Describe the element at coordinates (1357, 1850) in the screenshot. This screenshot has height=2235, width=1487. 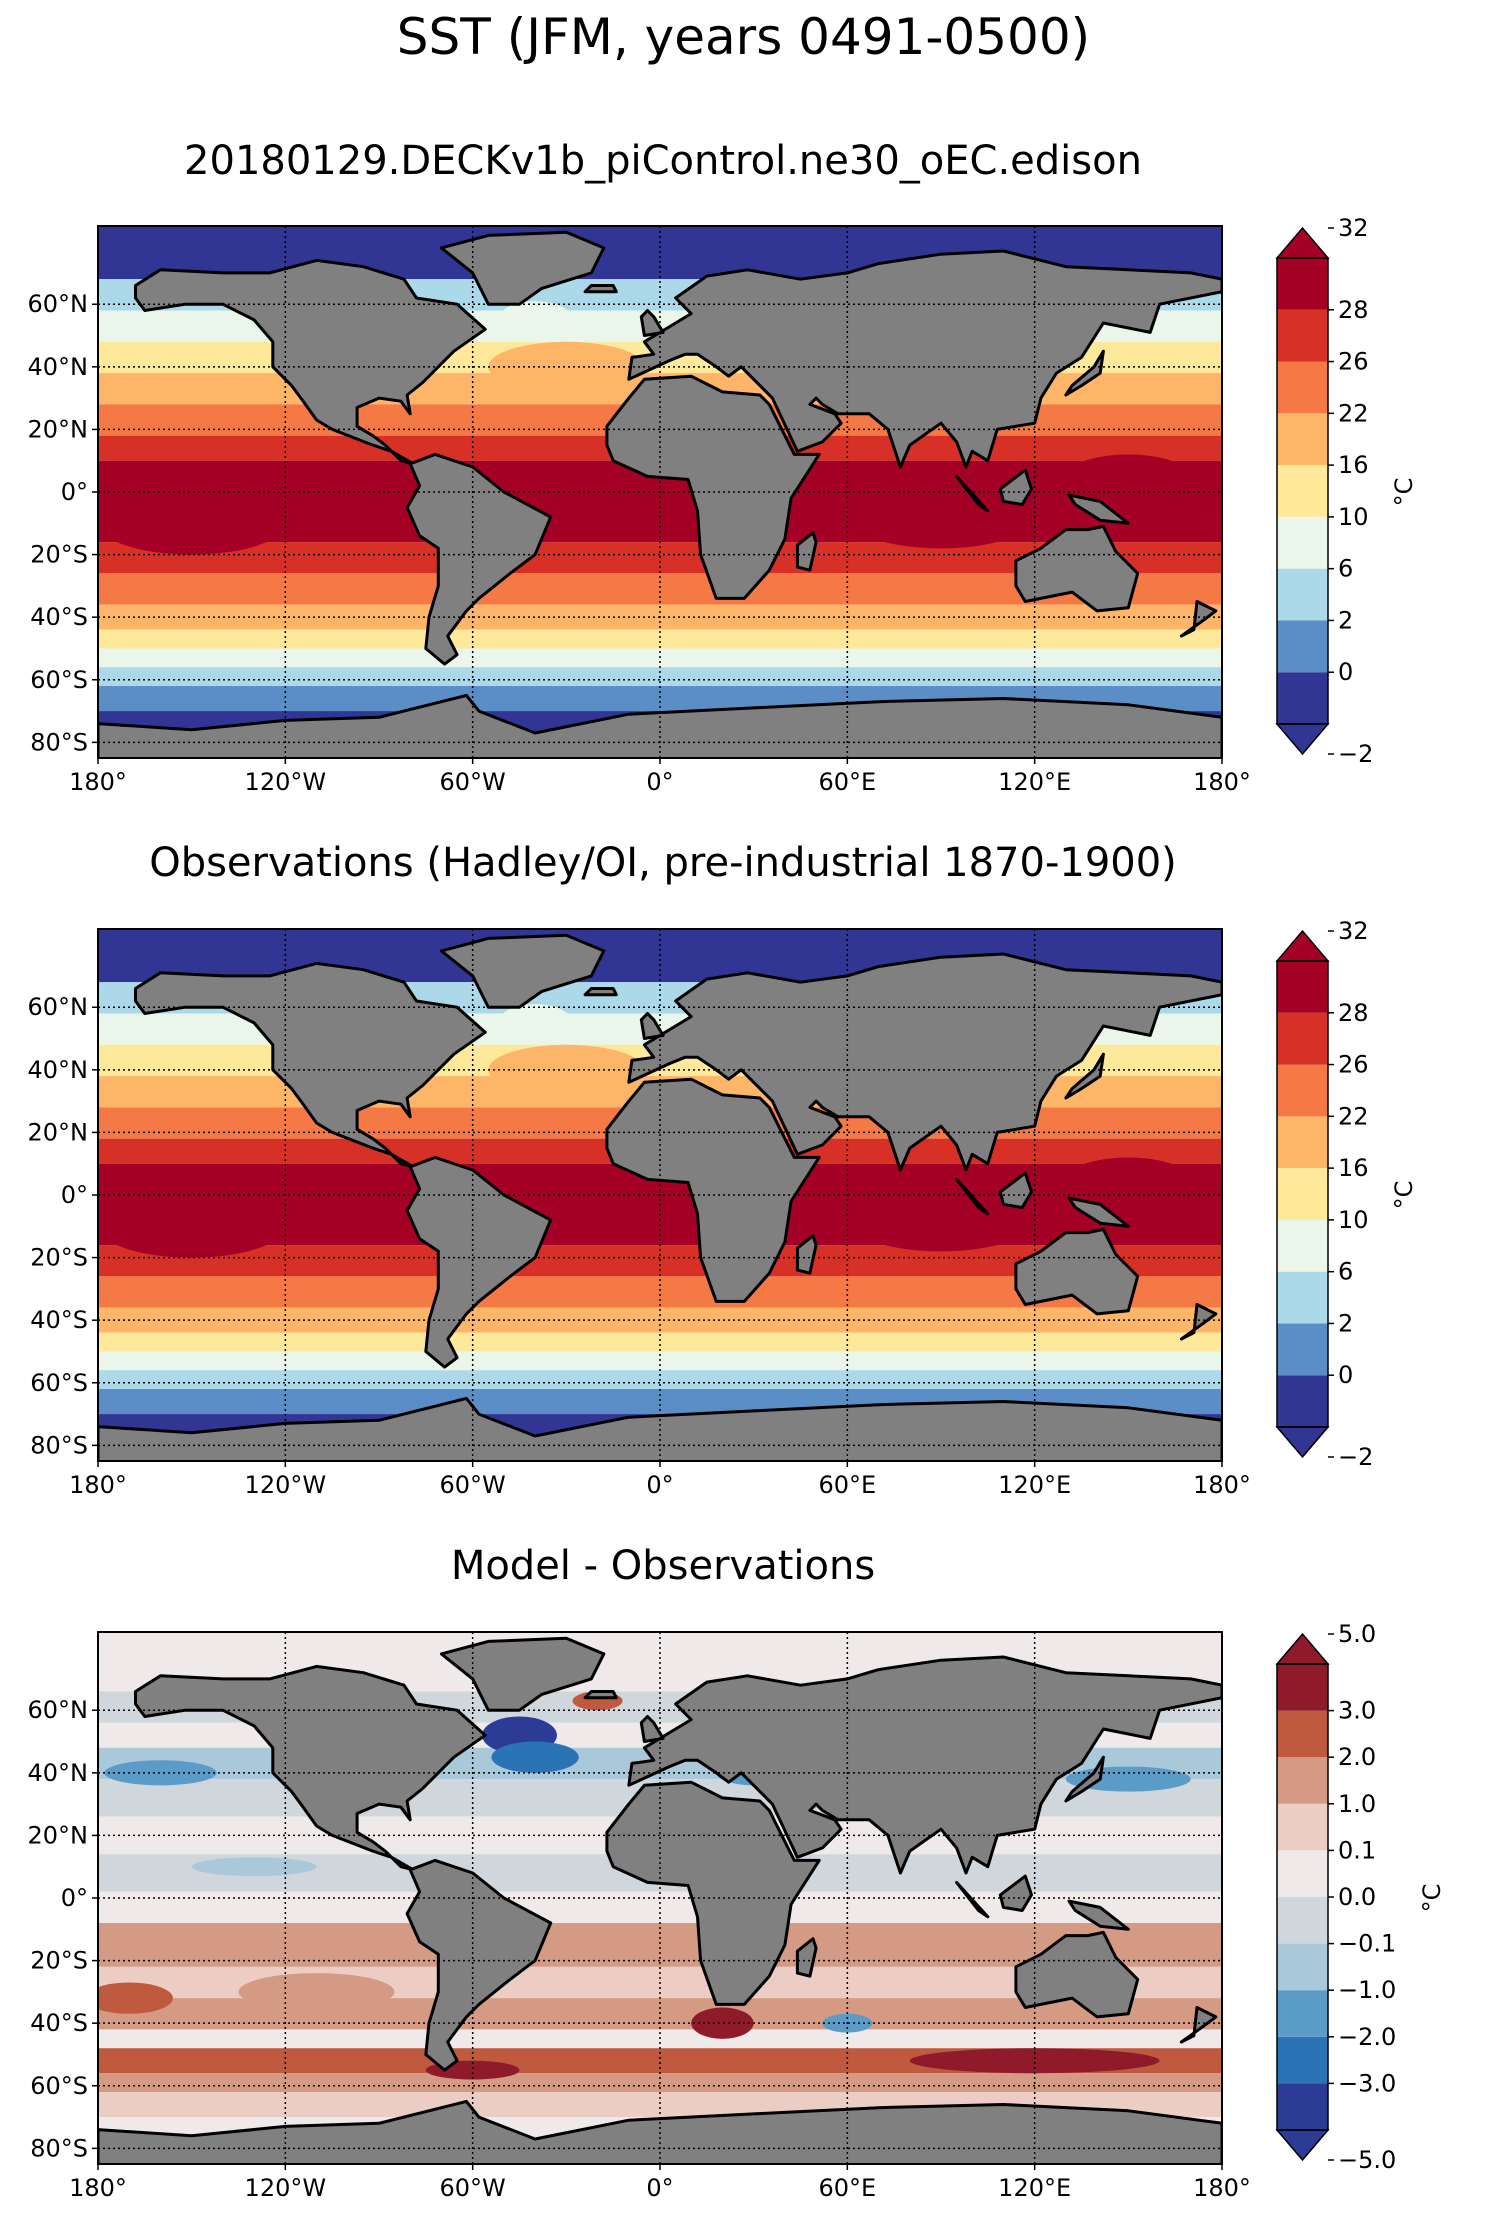
I see `colorbar-tick-label: 0.1` at that location.